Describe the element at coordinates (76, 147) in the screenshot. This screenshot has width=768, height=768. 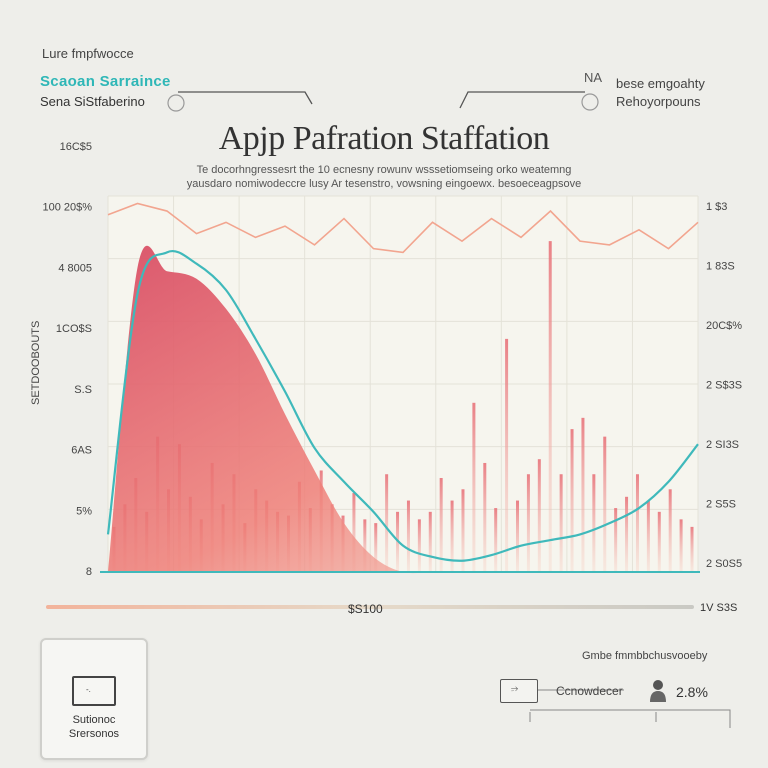
I see `y-axis-left-tick: 16C$5` at that location.